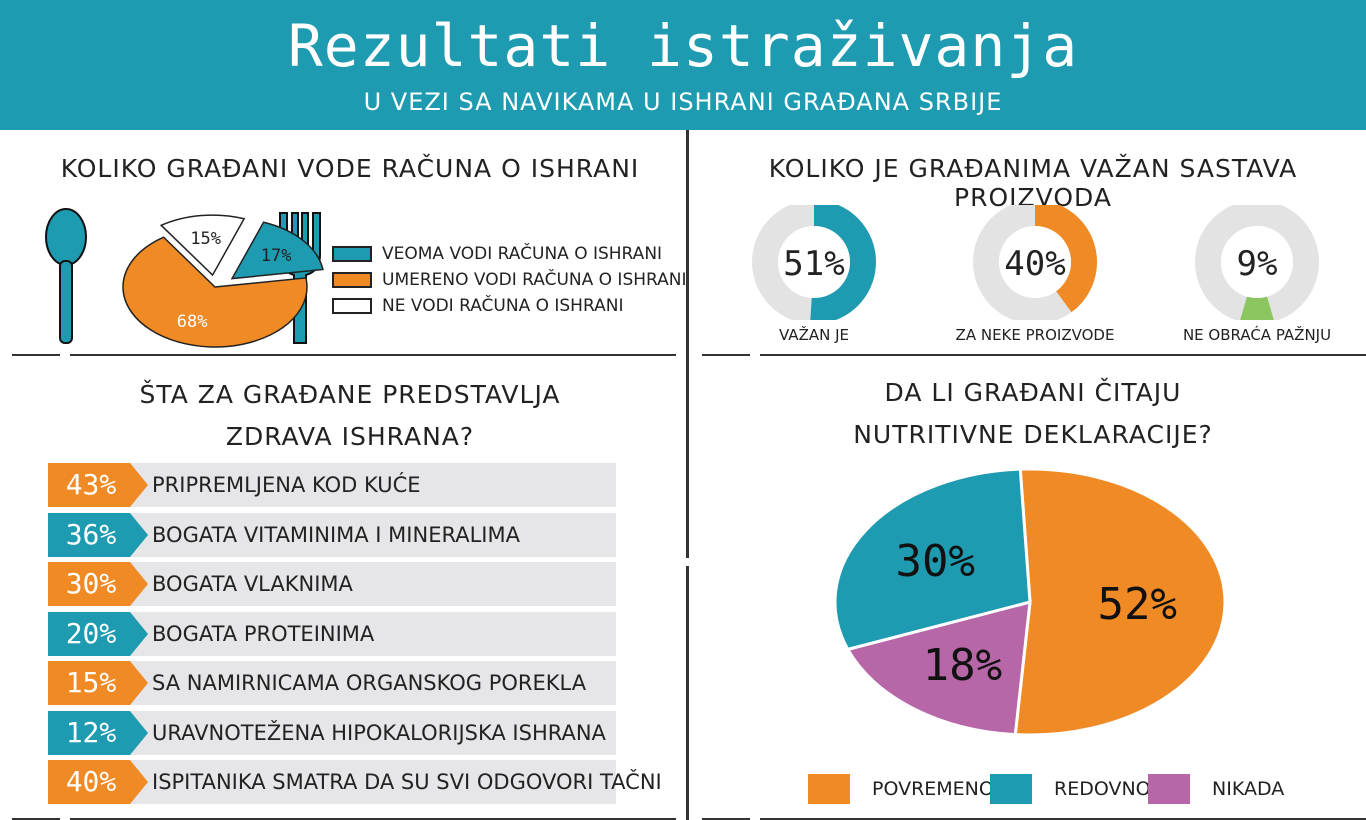 The image size is (1366, 820). Describe the element at coordinates (522, 254) in the screenshot. I see `legend-label-veoma: VEOMA VODI RAČUNA O ISHRANI` at that location.